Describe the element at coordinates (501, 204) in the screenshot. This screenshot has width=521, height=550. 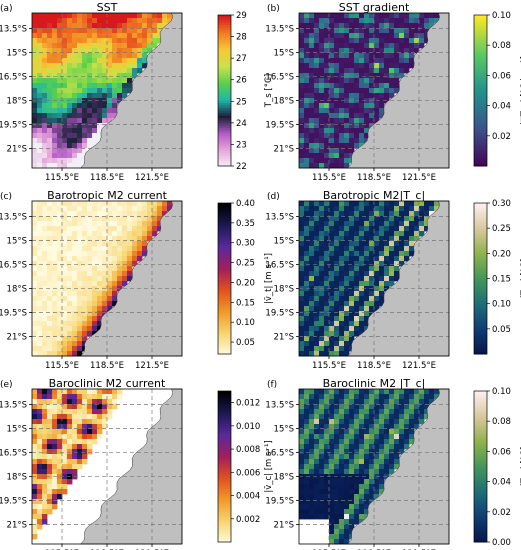
I see `colorbar-tick-label: 0.30` at that location.